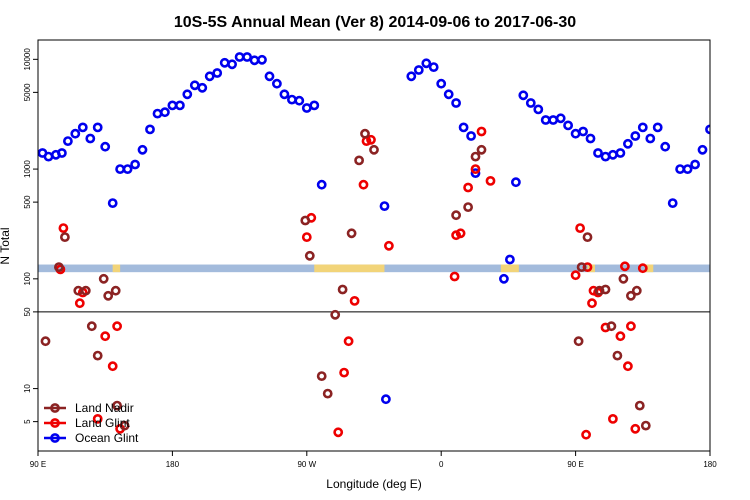 This screenshot has width=750, height=500. What do you see at coordinates (27, 59) in the screenshot?
I see `y-tick-label-7: 10000` at bounding box center [27, 59].